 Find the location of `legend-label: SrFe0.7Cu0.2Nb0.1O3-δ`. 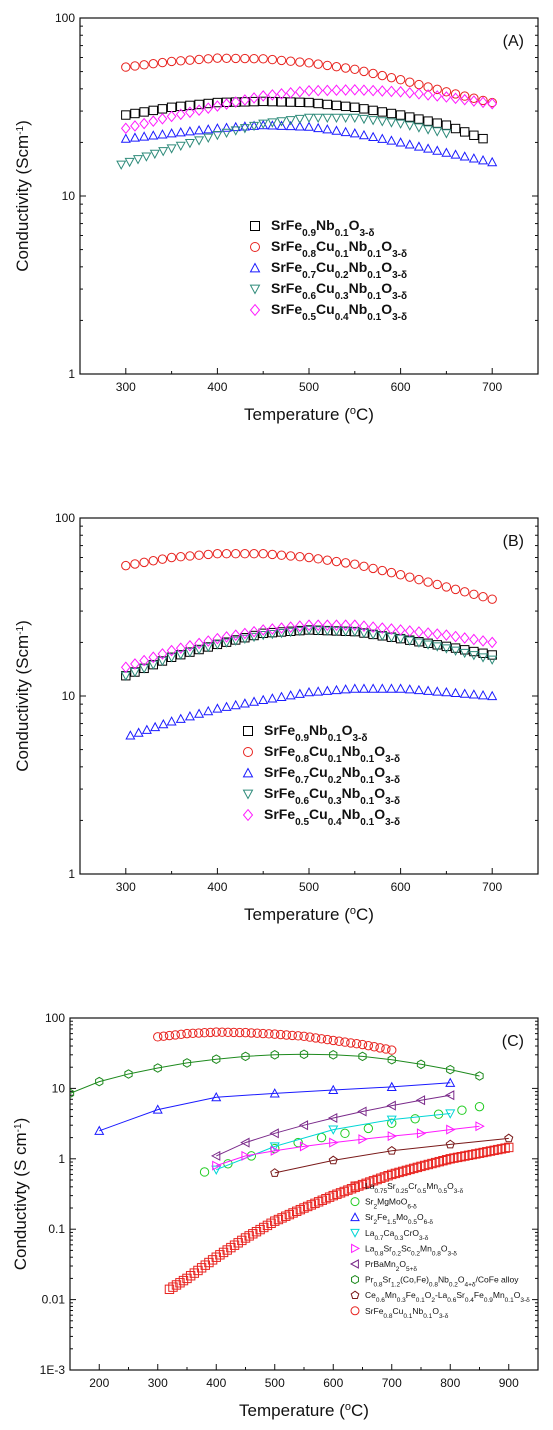

legend-label: SrFe0.7Cu0.2Nb0.1O3-δ is located at coordinates (339, 270).